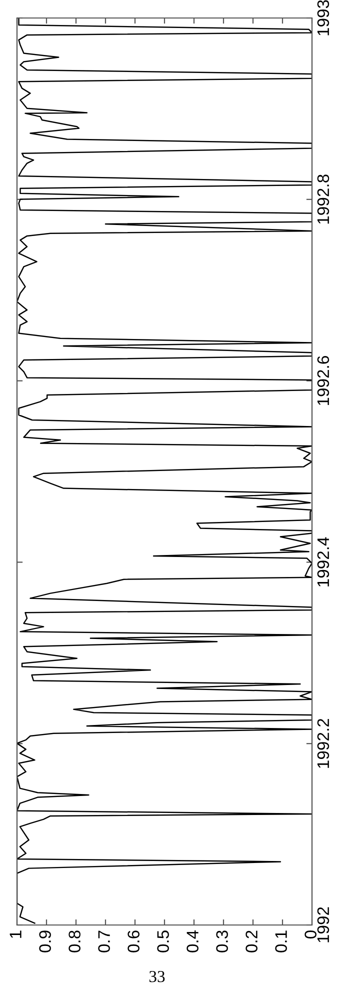 This screenshot has width=344, height=994. I want to click on x-tick-label: 0.5, so click(163, 941).